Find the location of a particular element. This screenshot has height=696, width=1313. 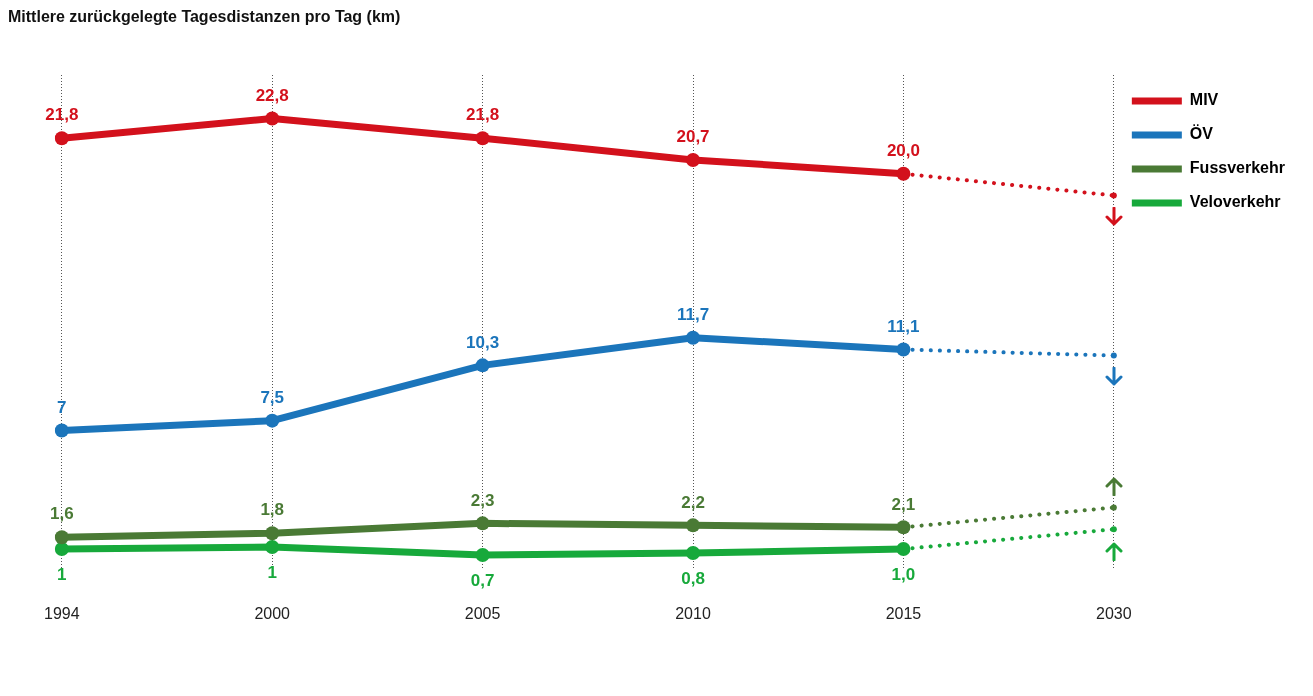

x-tick-label: 2000 is located at coordinates (272, 613).